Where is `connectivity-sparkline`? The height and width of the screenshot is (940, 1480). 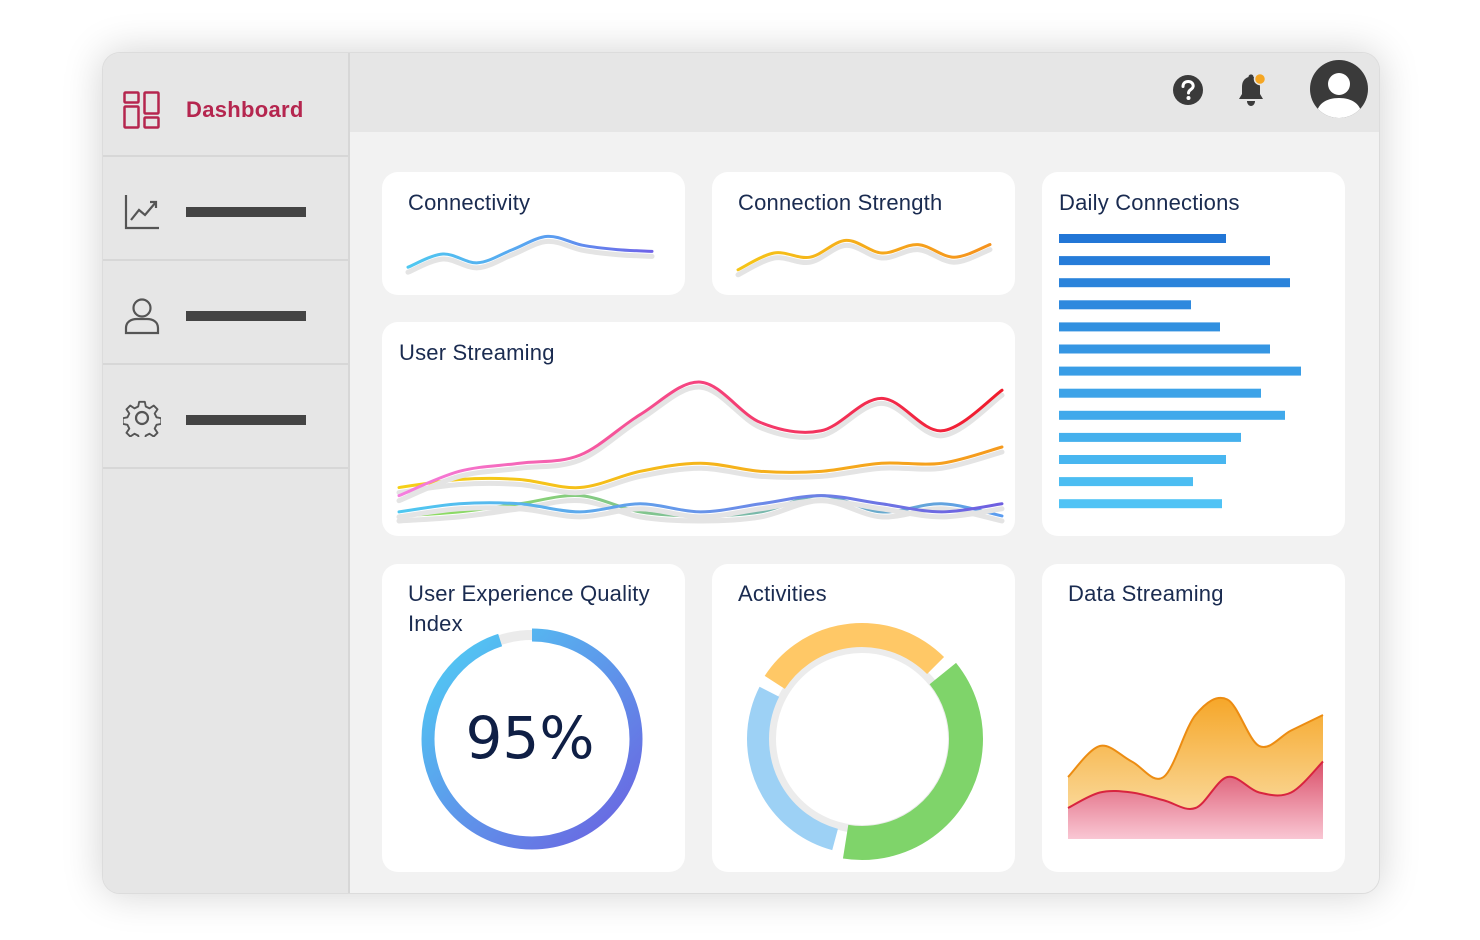
connectivity-sparkline is located at coordinates (530, 254).